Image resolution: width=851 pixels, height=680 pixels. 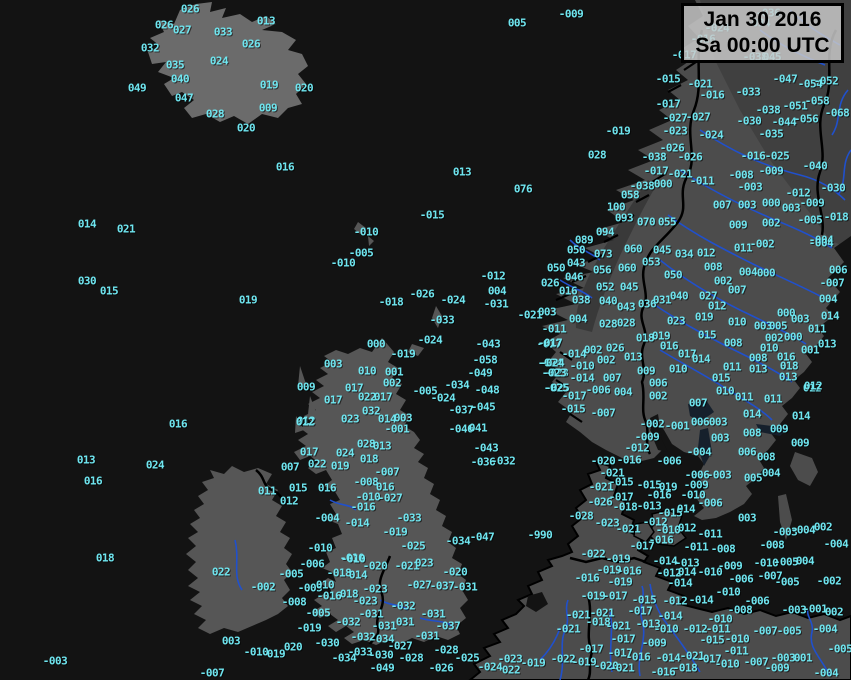 I want to click on landmass-continent, so click(x=659, y=570).